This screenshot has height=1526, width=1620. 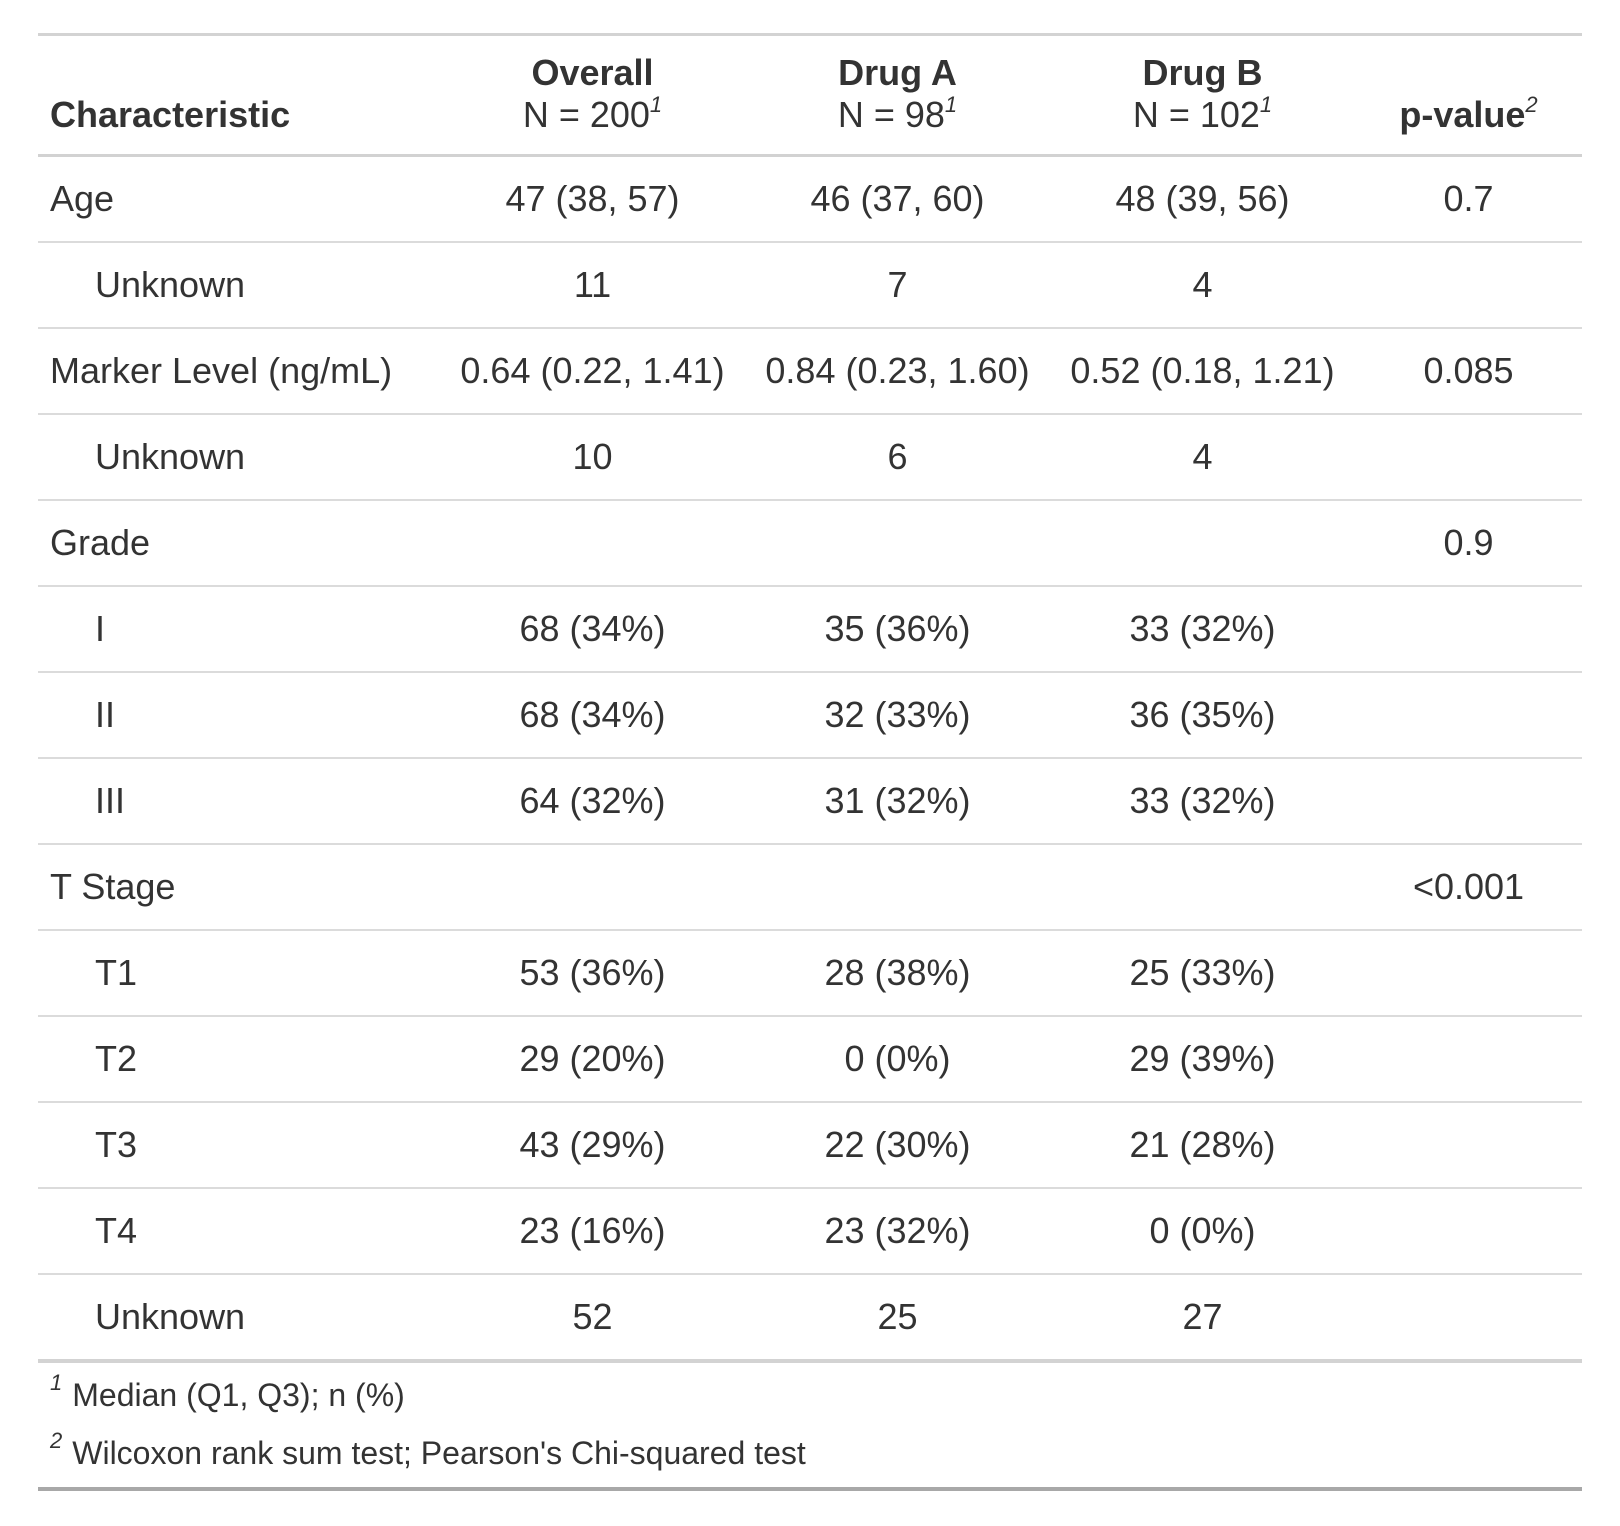 I want to click on cell-drug-a: 23 (32%), so click(x=897, y=1230).